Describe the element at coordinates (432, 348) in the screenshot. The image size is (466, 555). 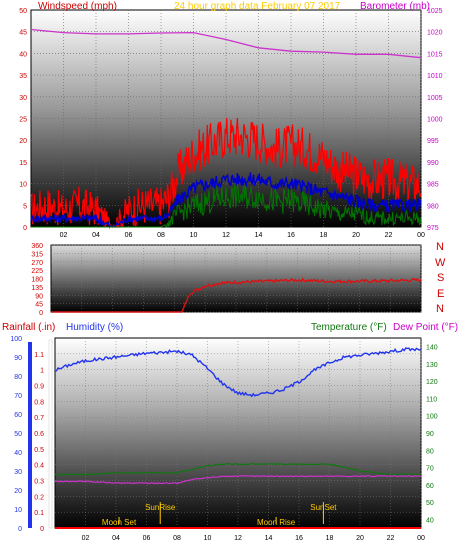
I see `temperature-y-tick: 140` at that location.